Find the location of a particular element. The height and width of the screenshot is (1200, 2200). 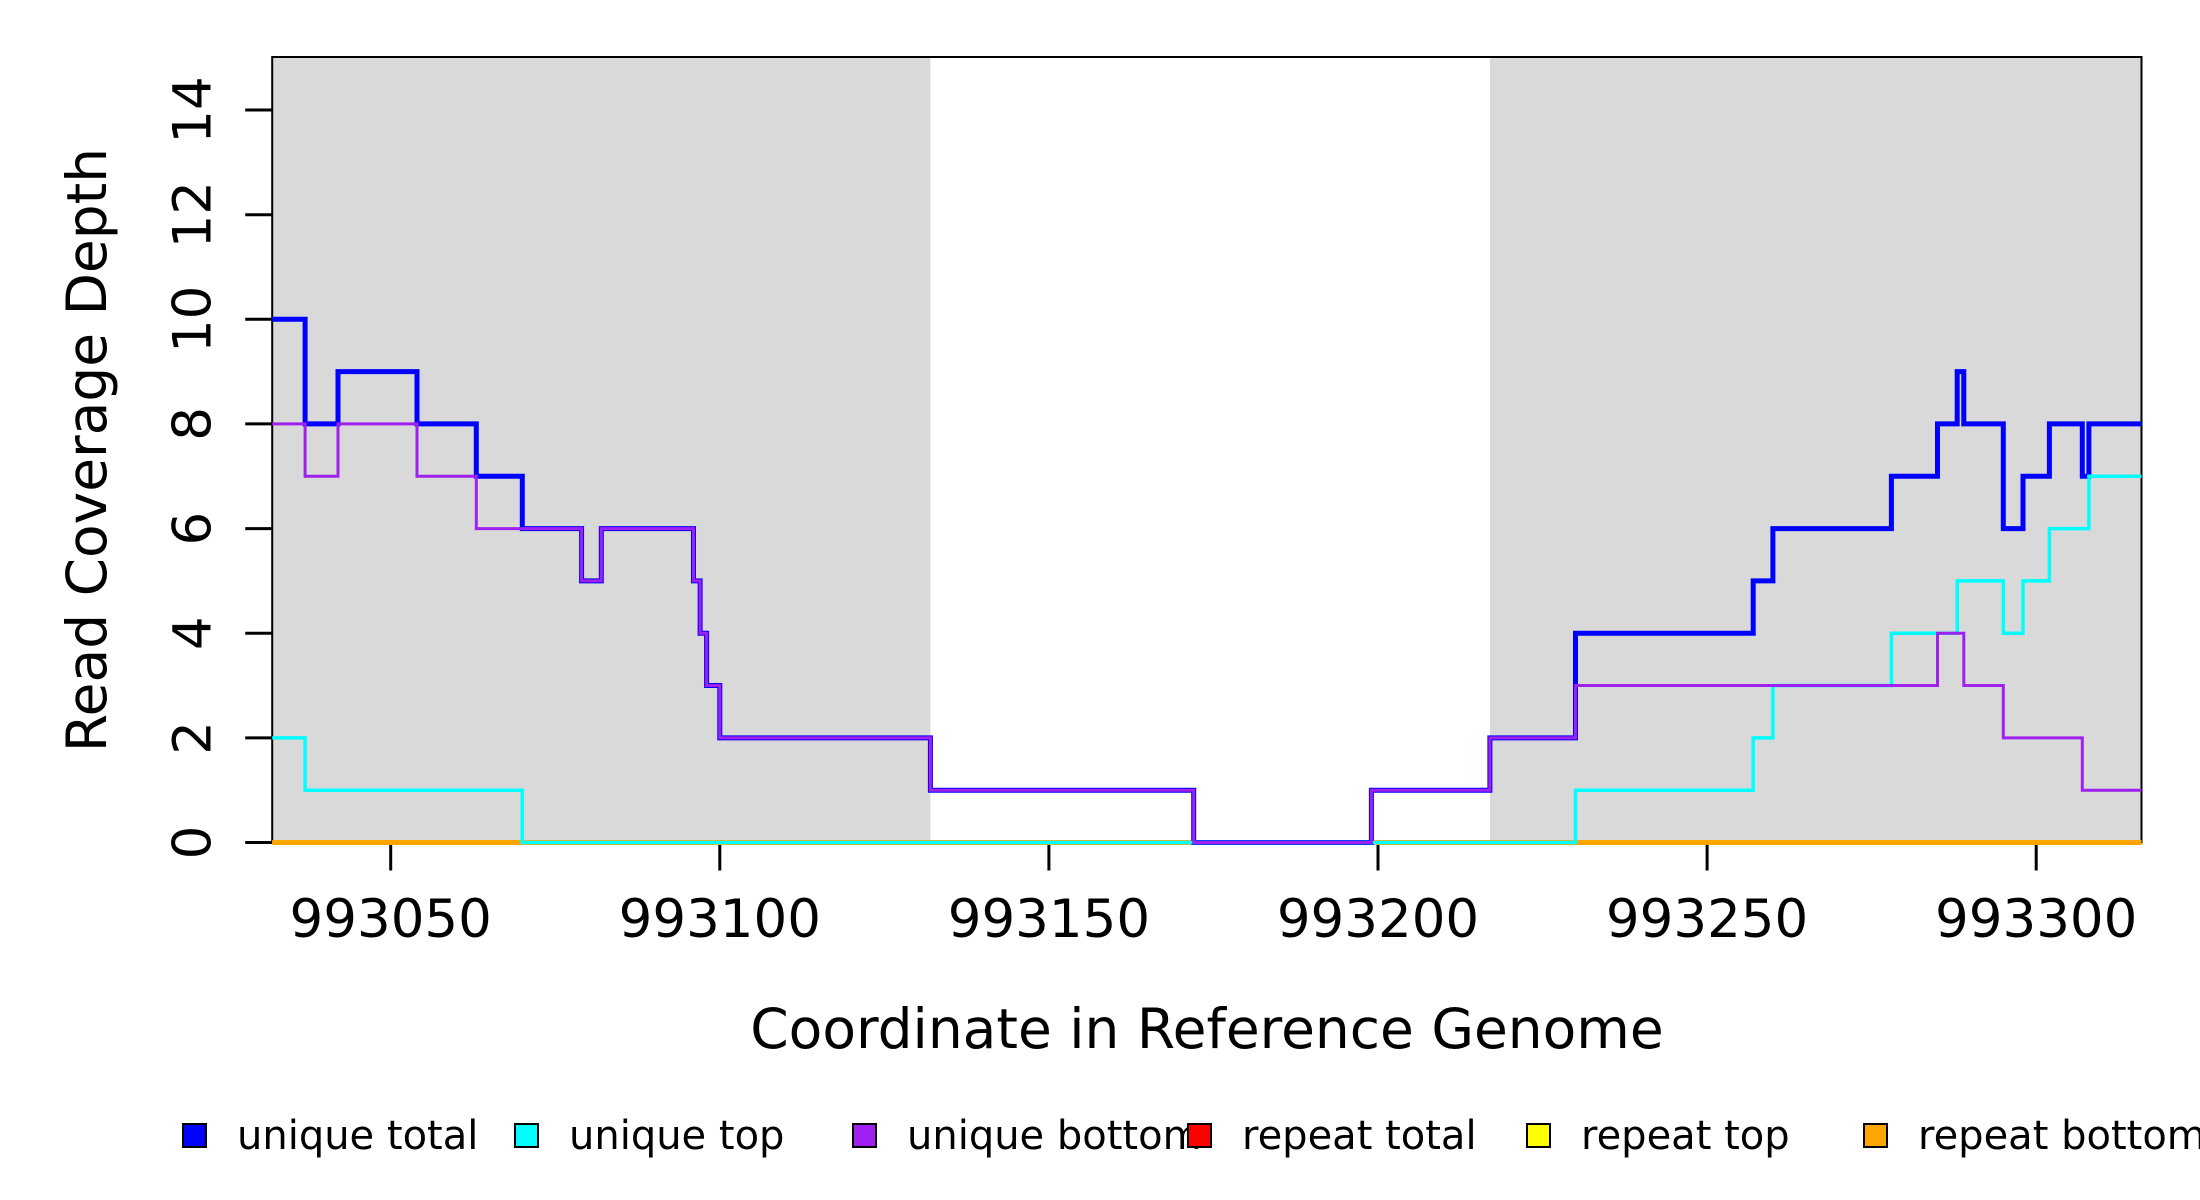

x-axis-tick-label: 993250 is located at coordinates (1707, 919).